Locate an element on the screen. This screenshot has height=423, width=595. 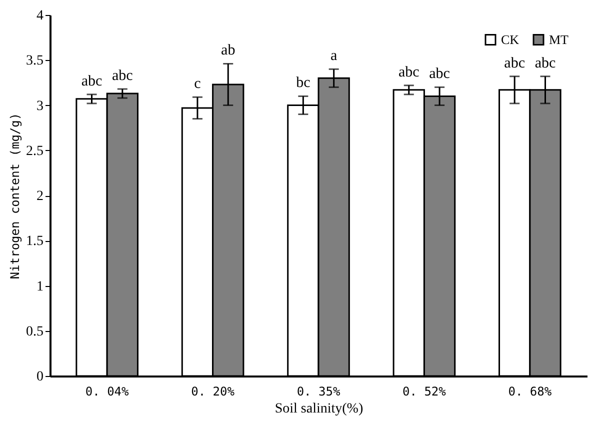
x-axis-title: Soil salinity(%) is located at coordinates (319, 409).